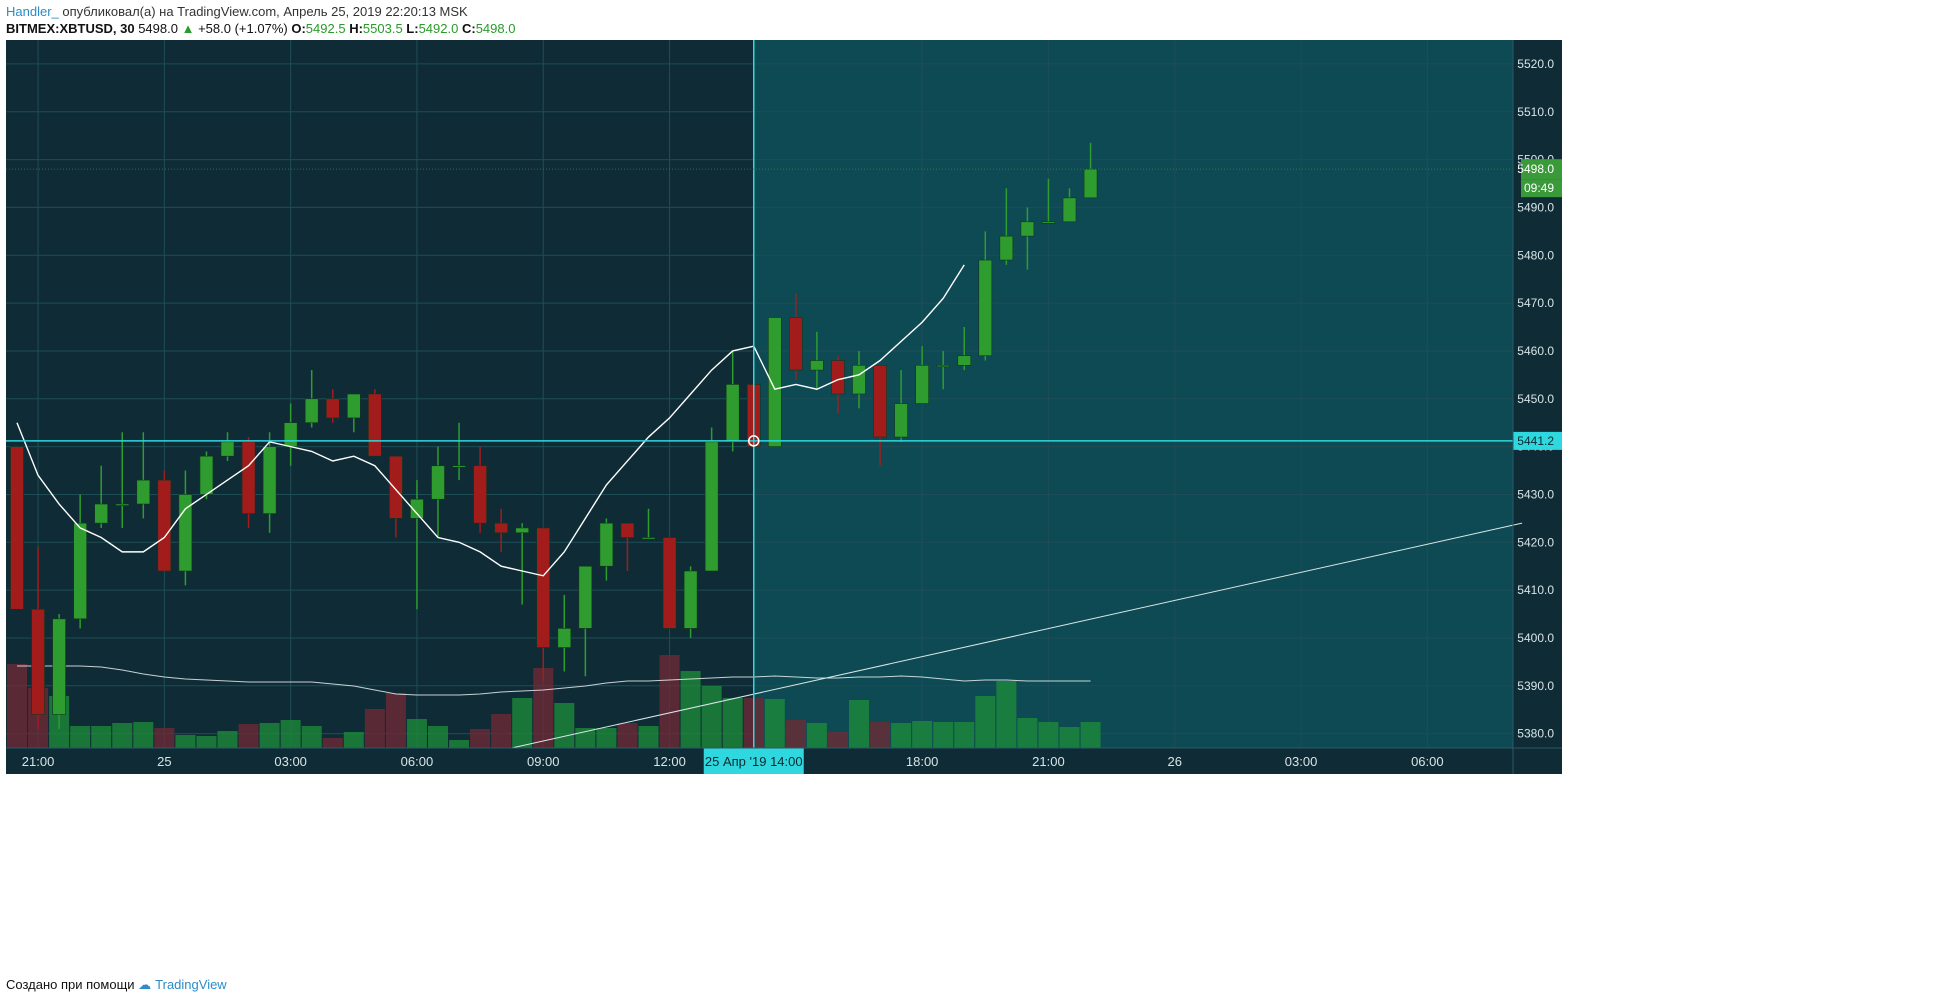 The width and height of the screenshot is (1956, 1003). Describe the element at coordinates (1535, 686) in the screenshot. I see `price-tick-label: 5390.0` at that location.